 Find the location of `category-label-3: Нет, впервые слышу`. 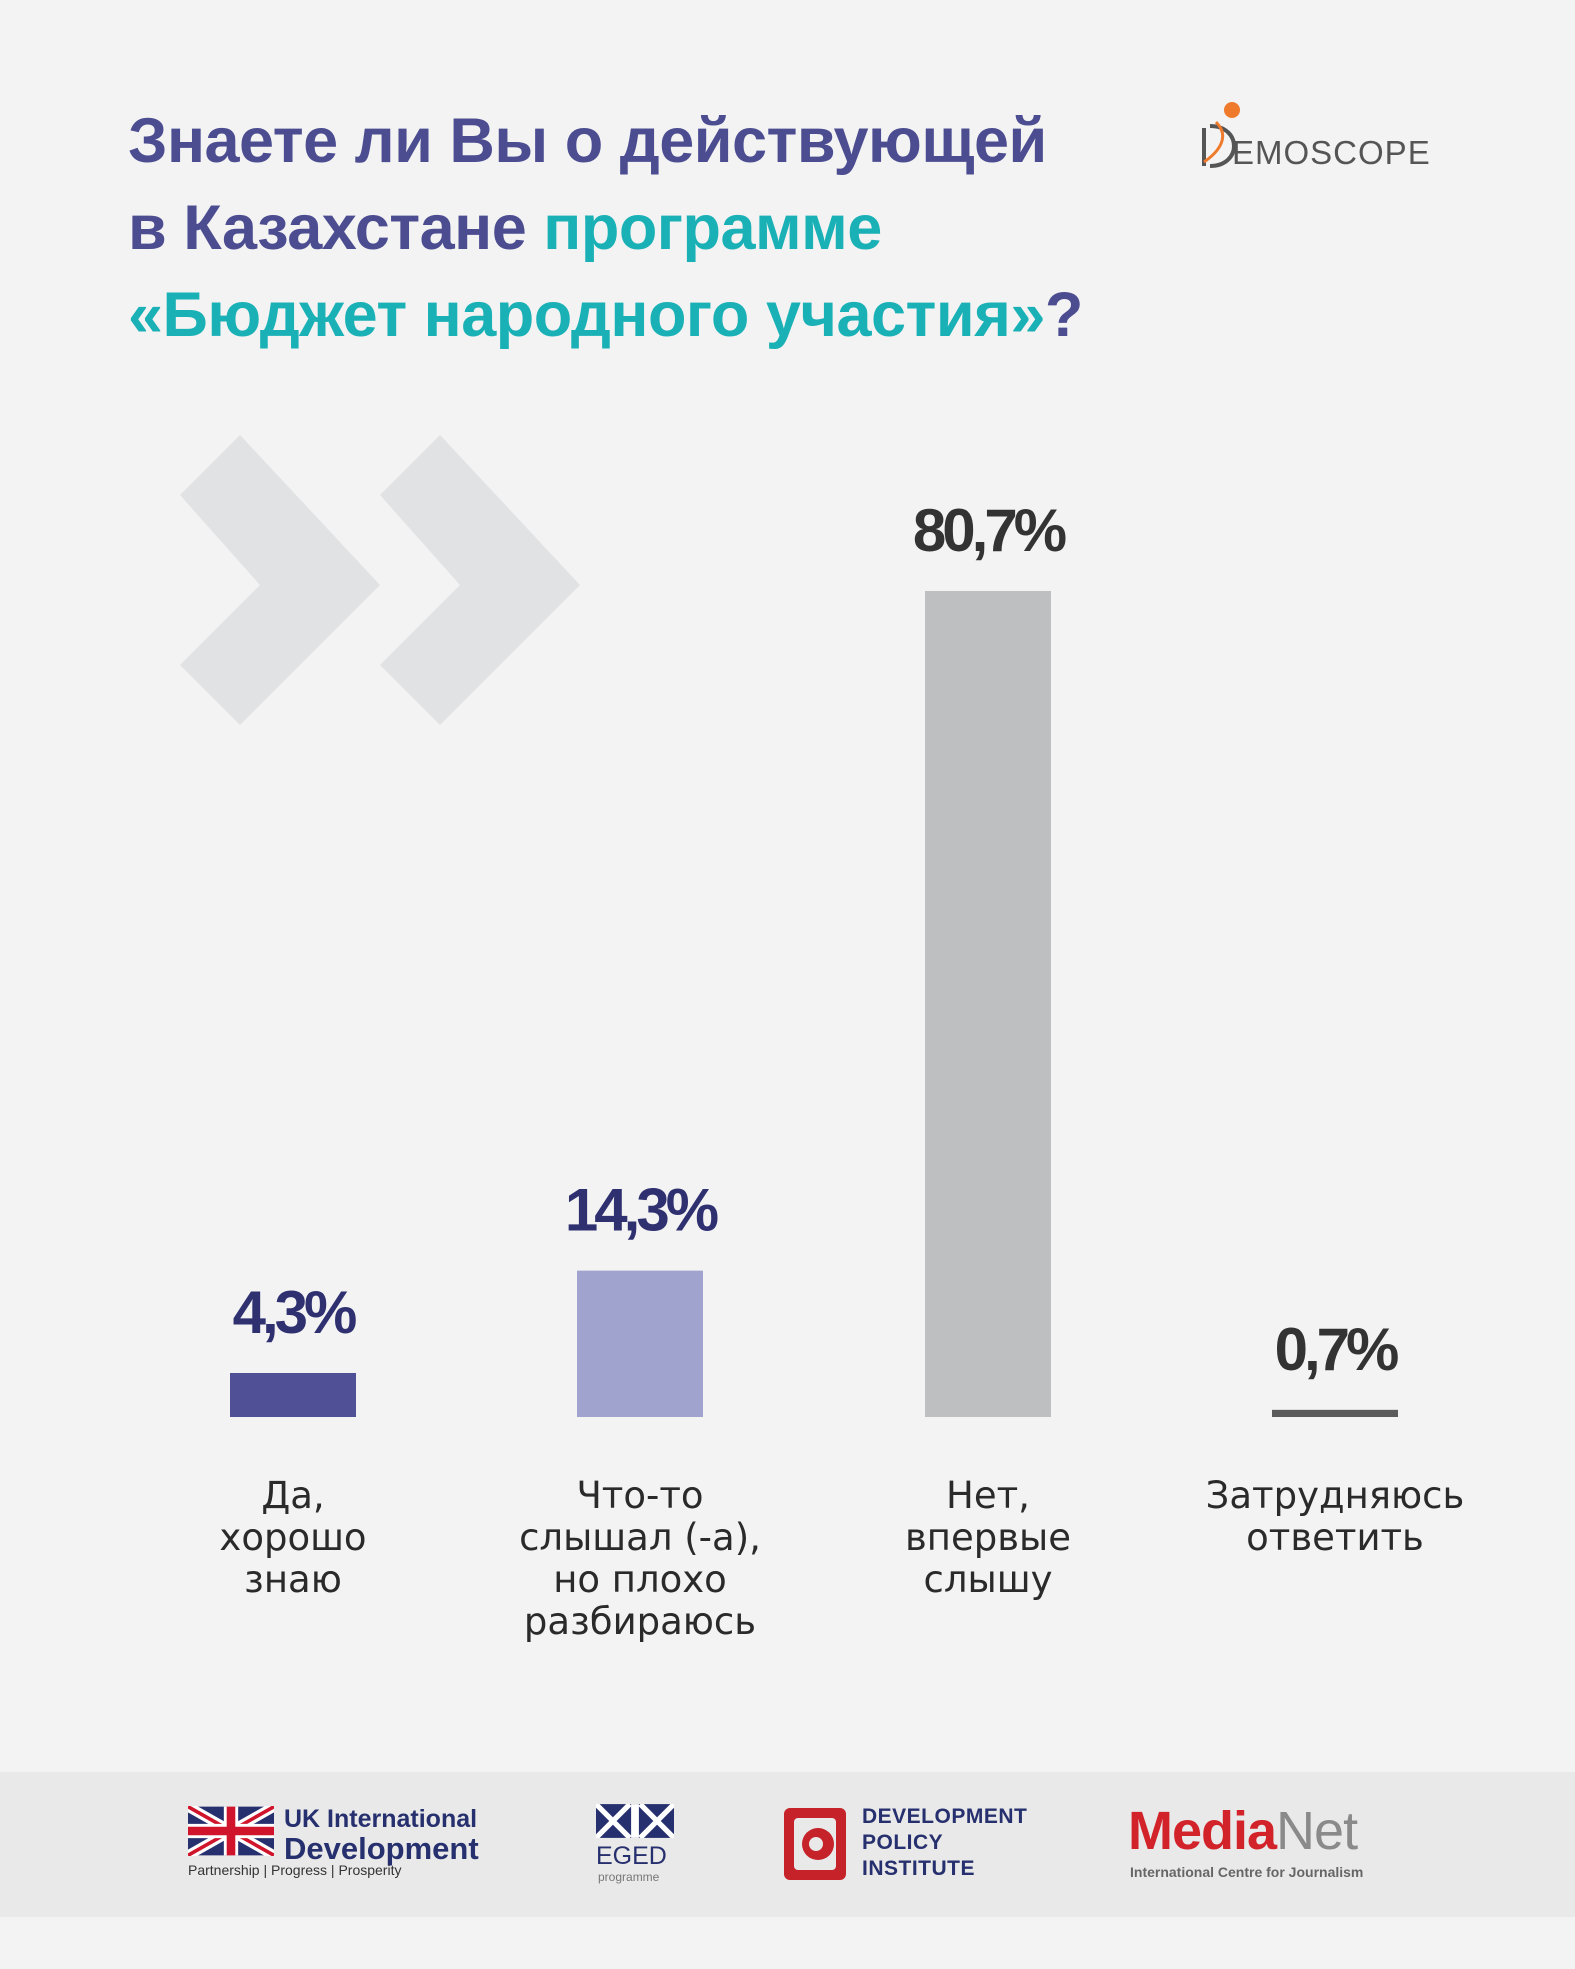

category-label-3: Нет, впервые слышу is located at coordinates (988, 1537).